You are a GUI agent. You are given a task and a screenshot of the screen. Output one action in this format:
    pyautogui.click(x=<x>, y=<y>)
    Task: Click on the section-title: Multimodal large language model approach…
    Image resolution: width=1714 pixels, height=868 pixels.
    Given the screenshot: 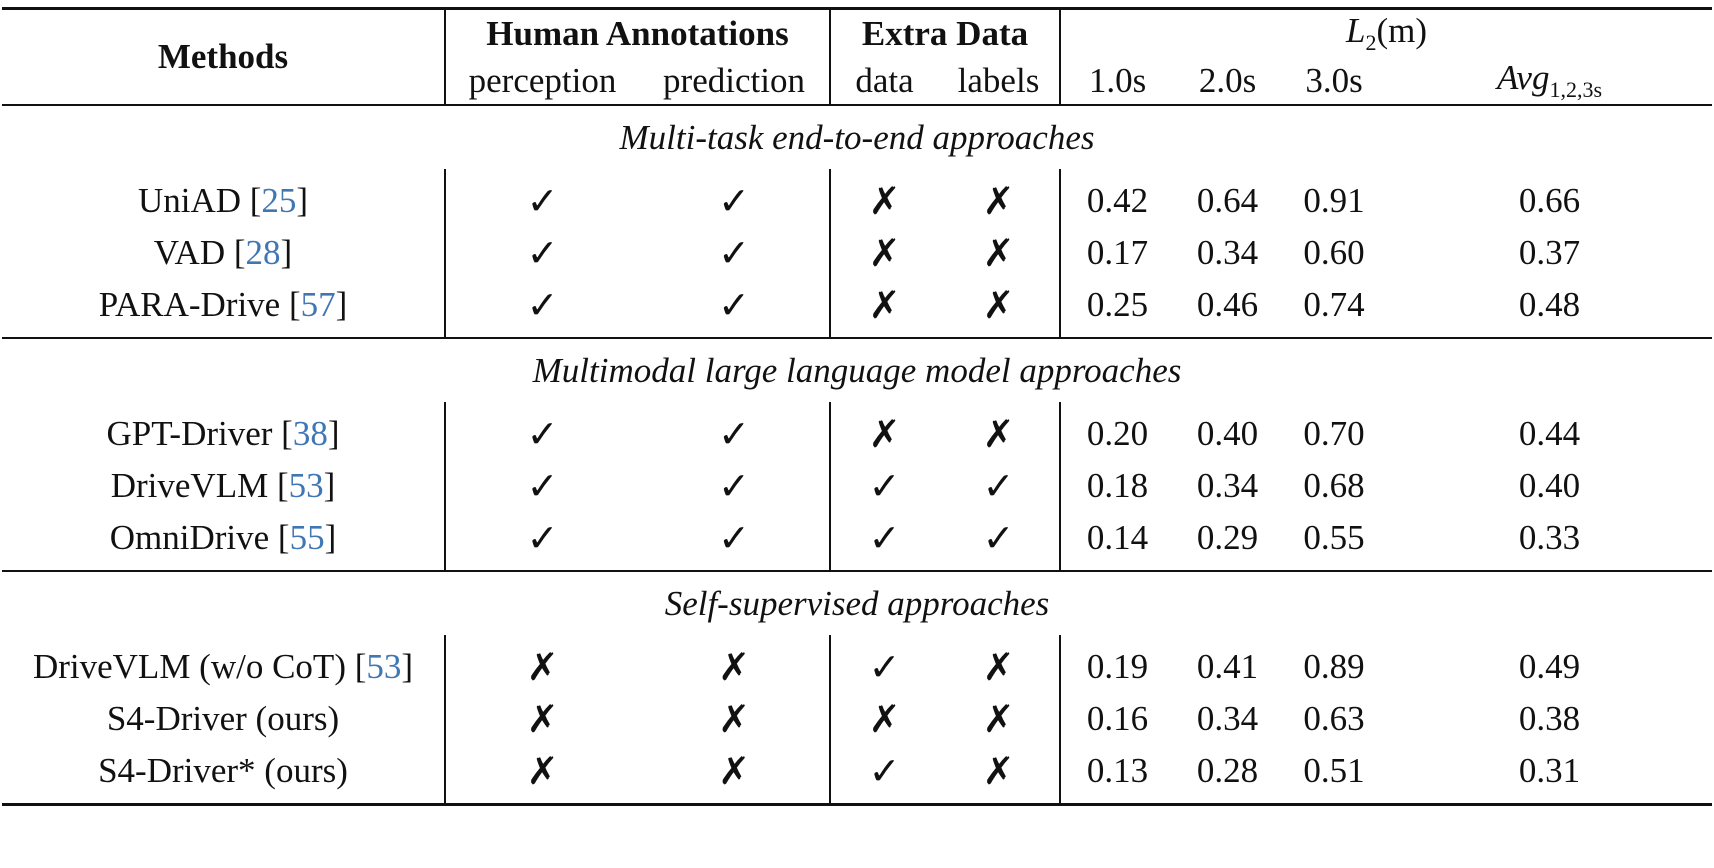 What is the action you would take?
    pyautogui.click(x=857, y=369)
    